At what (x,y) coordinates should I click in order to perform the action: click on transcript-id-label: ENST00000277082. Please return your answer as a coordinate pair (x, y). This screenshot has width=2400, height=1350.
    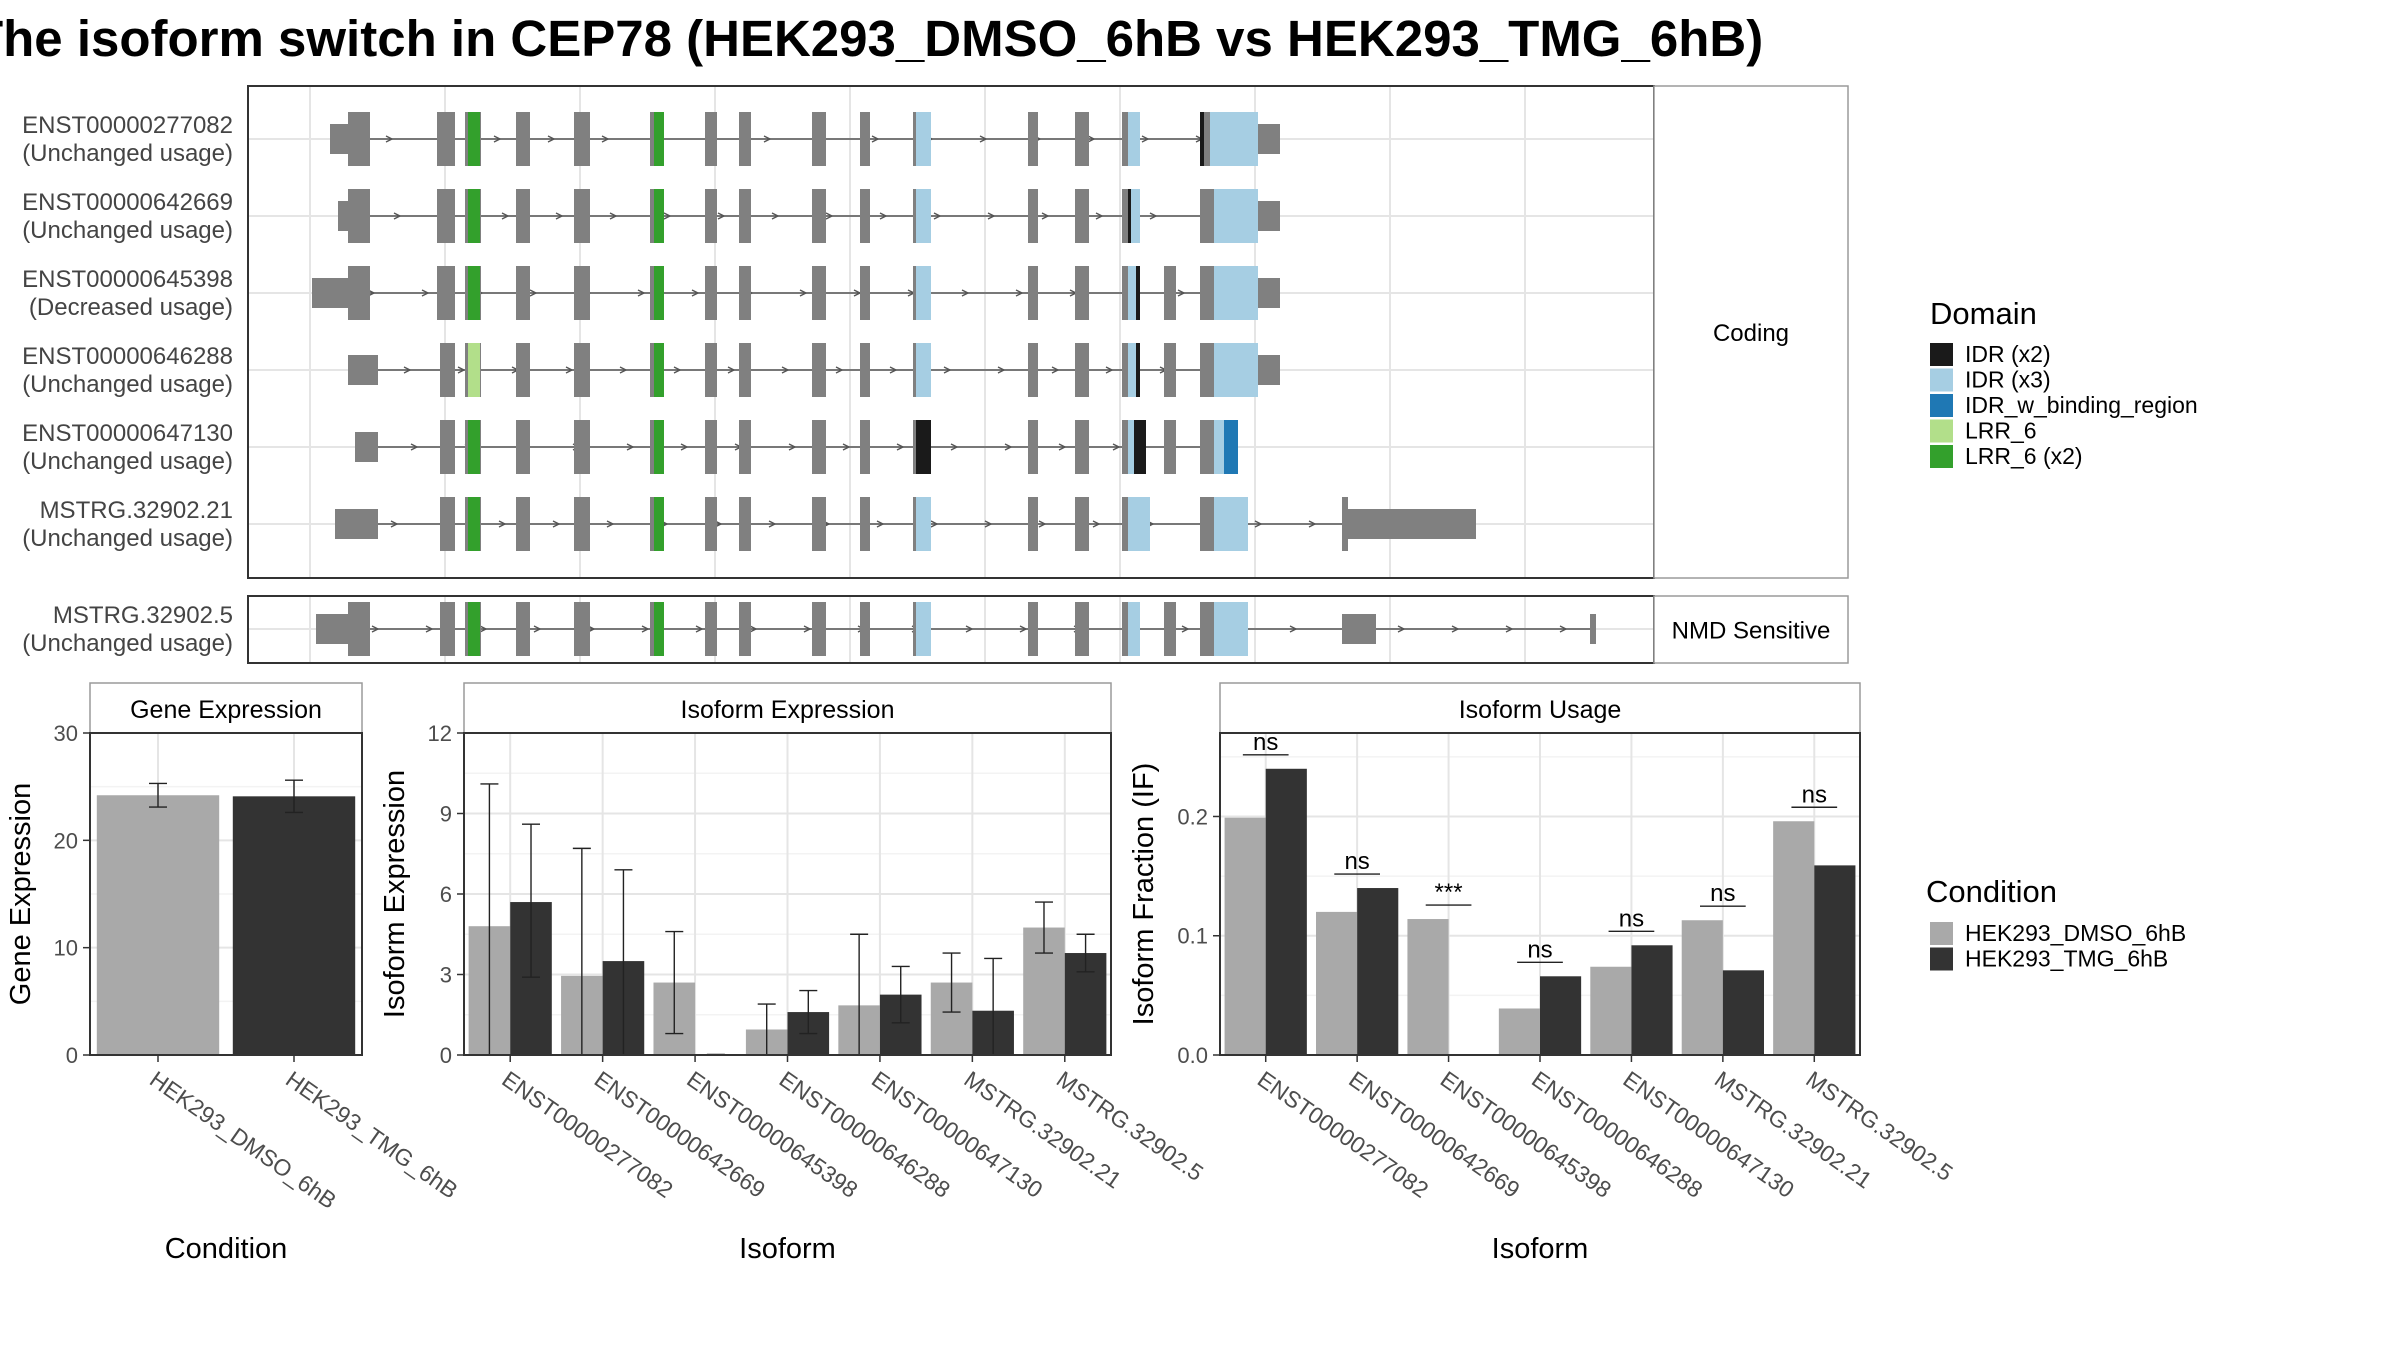
    Looking at the image, I should click on (127, 125).